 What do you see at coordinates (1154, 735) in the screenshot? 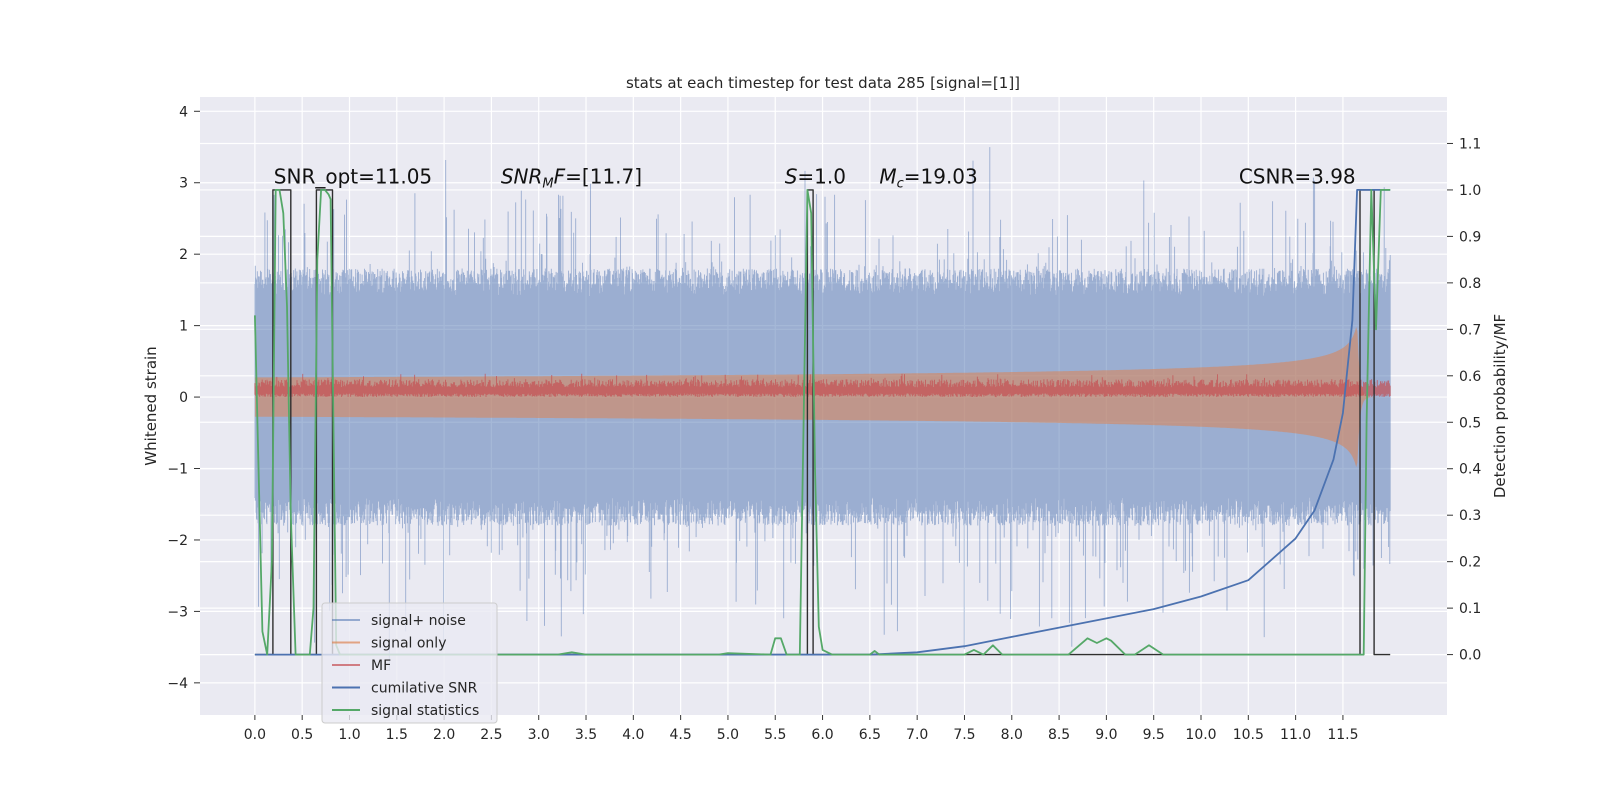
I see `x-tick-label: 9.5` at bounding box center [1154, 735].